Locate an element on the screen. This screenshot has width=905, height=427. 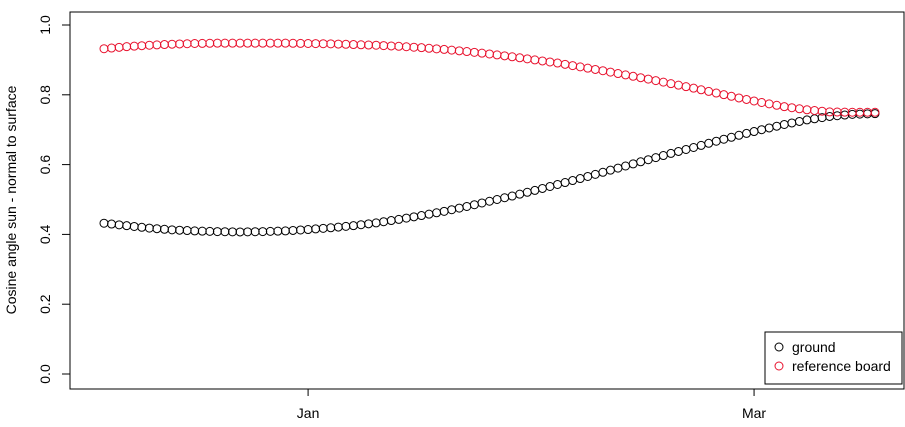
y-tick-label: 0.8 is located at coordinates (45, 95).